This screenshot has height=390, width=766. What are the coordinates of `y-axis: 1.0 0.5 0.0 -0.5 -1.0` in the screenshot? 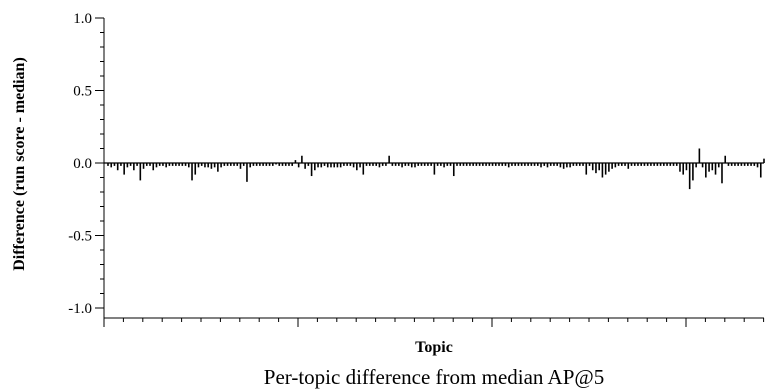 It's located at (86, 164).